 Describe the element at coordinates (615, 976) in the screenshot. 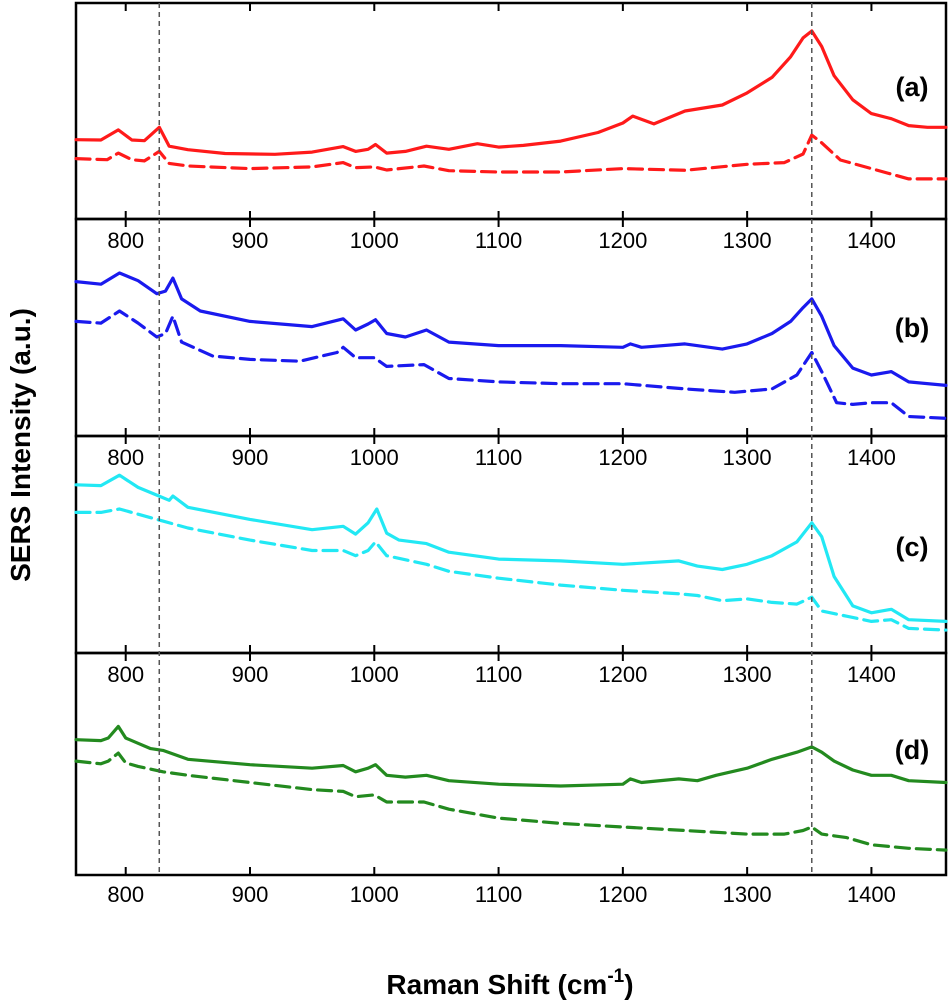

I see `x-axis-title-superscript: -1` at that location.